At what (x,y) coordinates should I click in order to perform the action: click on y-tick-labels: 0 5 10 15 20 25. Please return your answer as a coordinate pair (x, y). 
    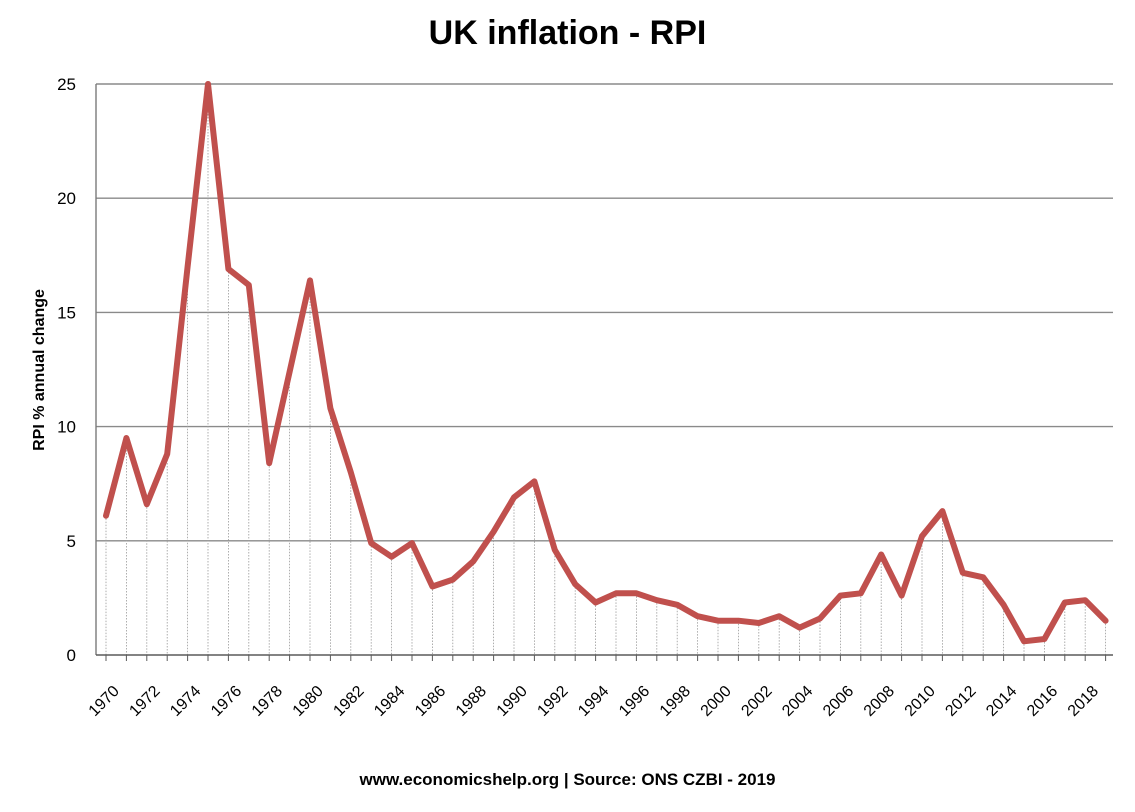
    Looking at the image, I should click on (66, 370).